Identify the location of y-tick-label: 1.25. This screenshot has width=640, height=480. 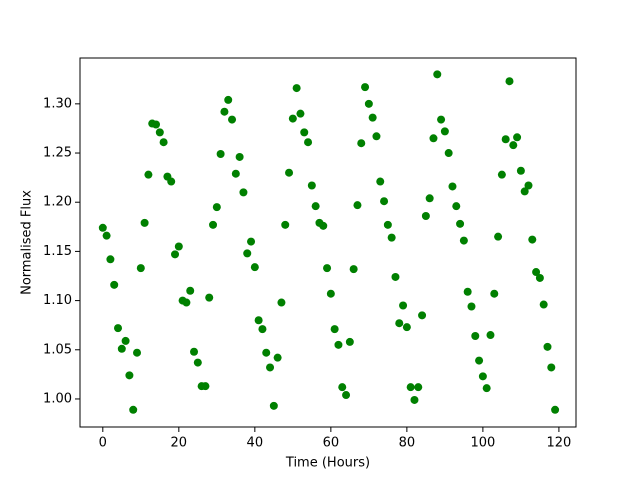
(57, 153).